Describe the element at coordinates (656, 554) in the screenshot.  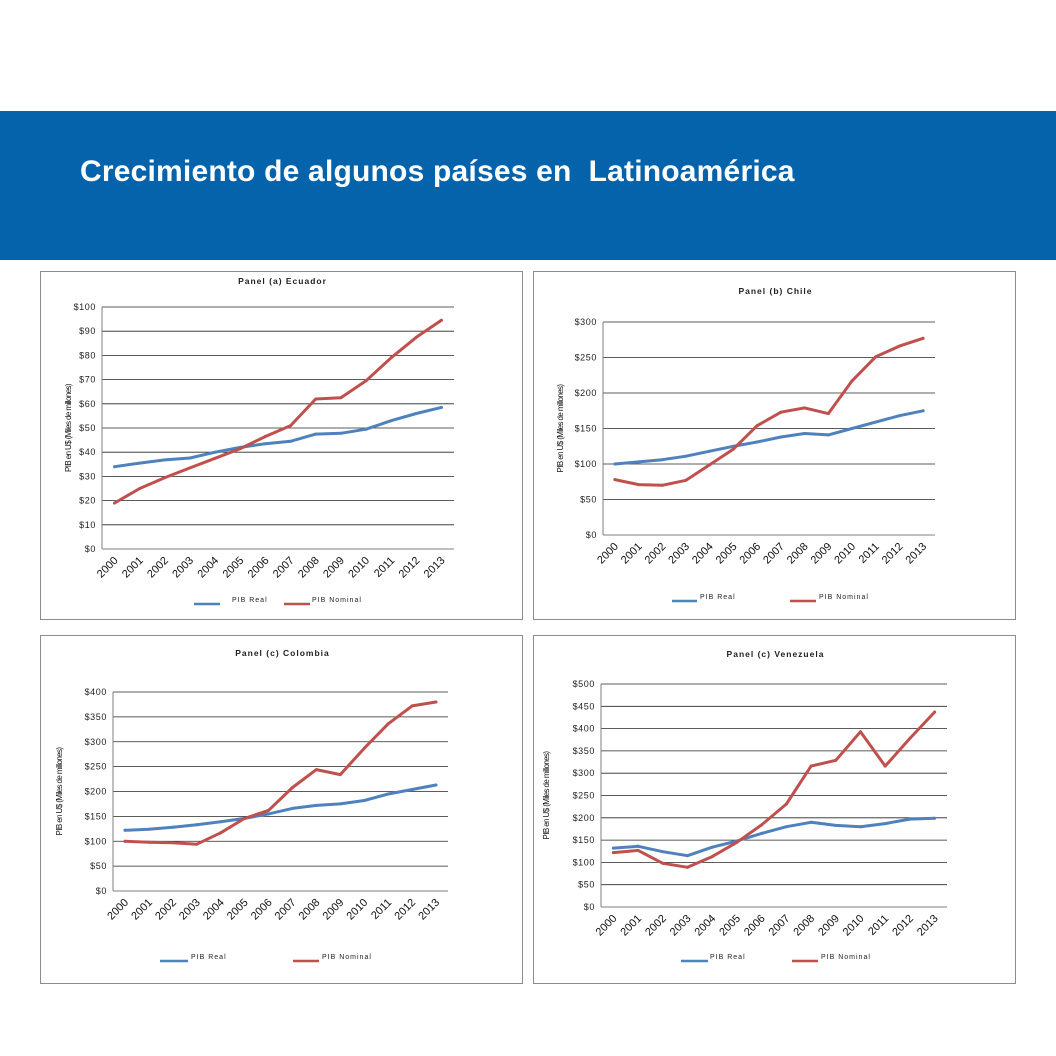
I see `x-tick-label: 2002` at that location.